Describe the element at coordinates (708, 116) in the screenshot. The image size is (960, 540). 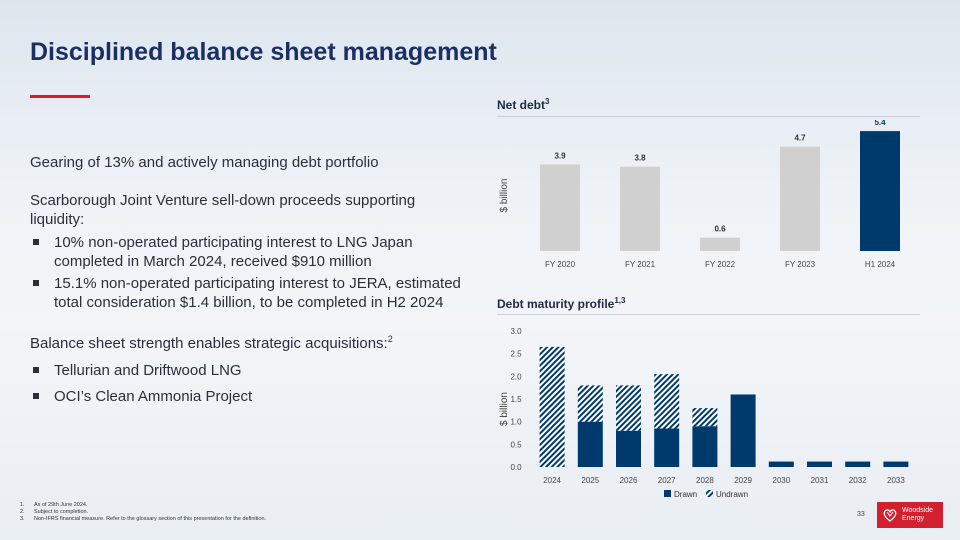
I see `net-debt-title-rule` at that location.